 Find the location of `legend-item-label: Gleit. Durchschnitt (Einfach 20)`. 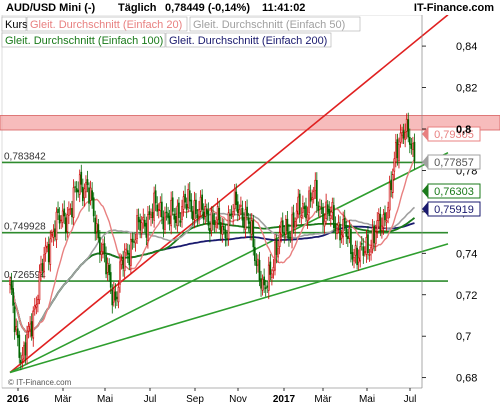

legend-item-label: Gleit. Durchschnitt (Einfach 20) is located at coordinates (106, 25).